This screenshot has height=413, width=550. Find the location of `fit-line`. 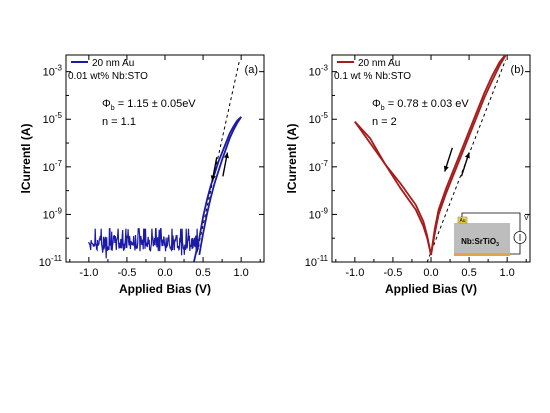

fit-line is located at coordinates (218, 156).